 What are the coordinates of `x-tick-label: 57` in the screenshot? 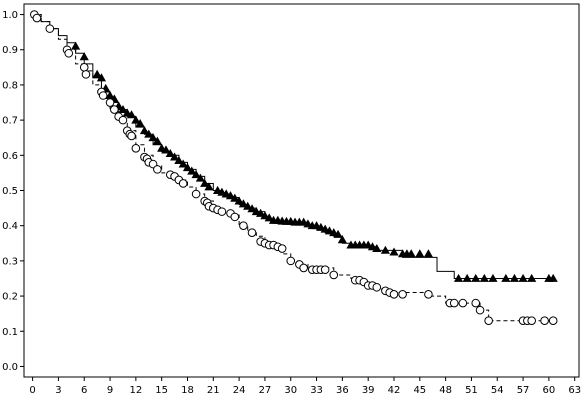 It's located at (523, 390).